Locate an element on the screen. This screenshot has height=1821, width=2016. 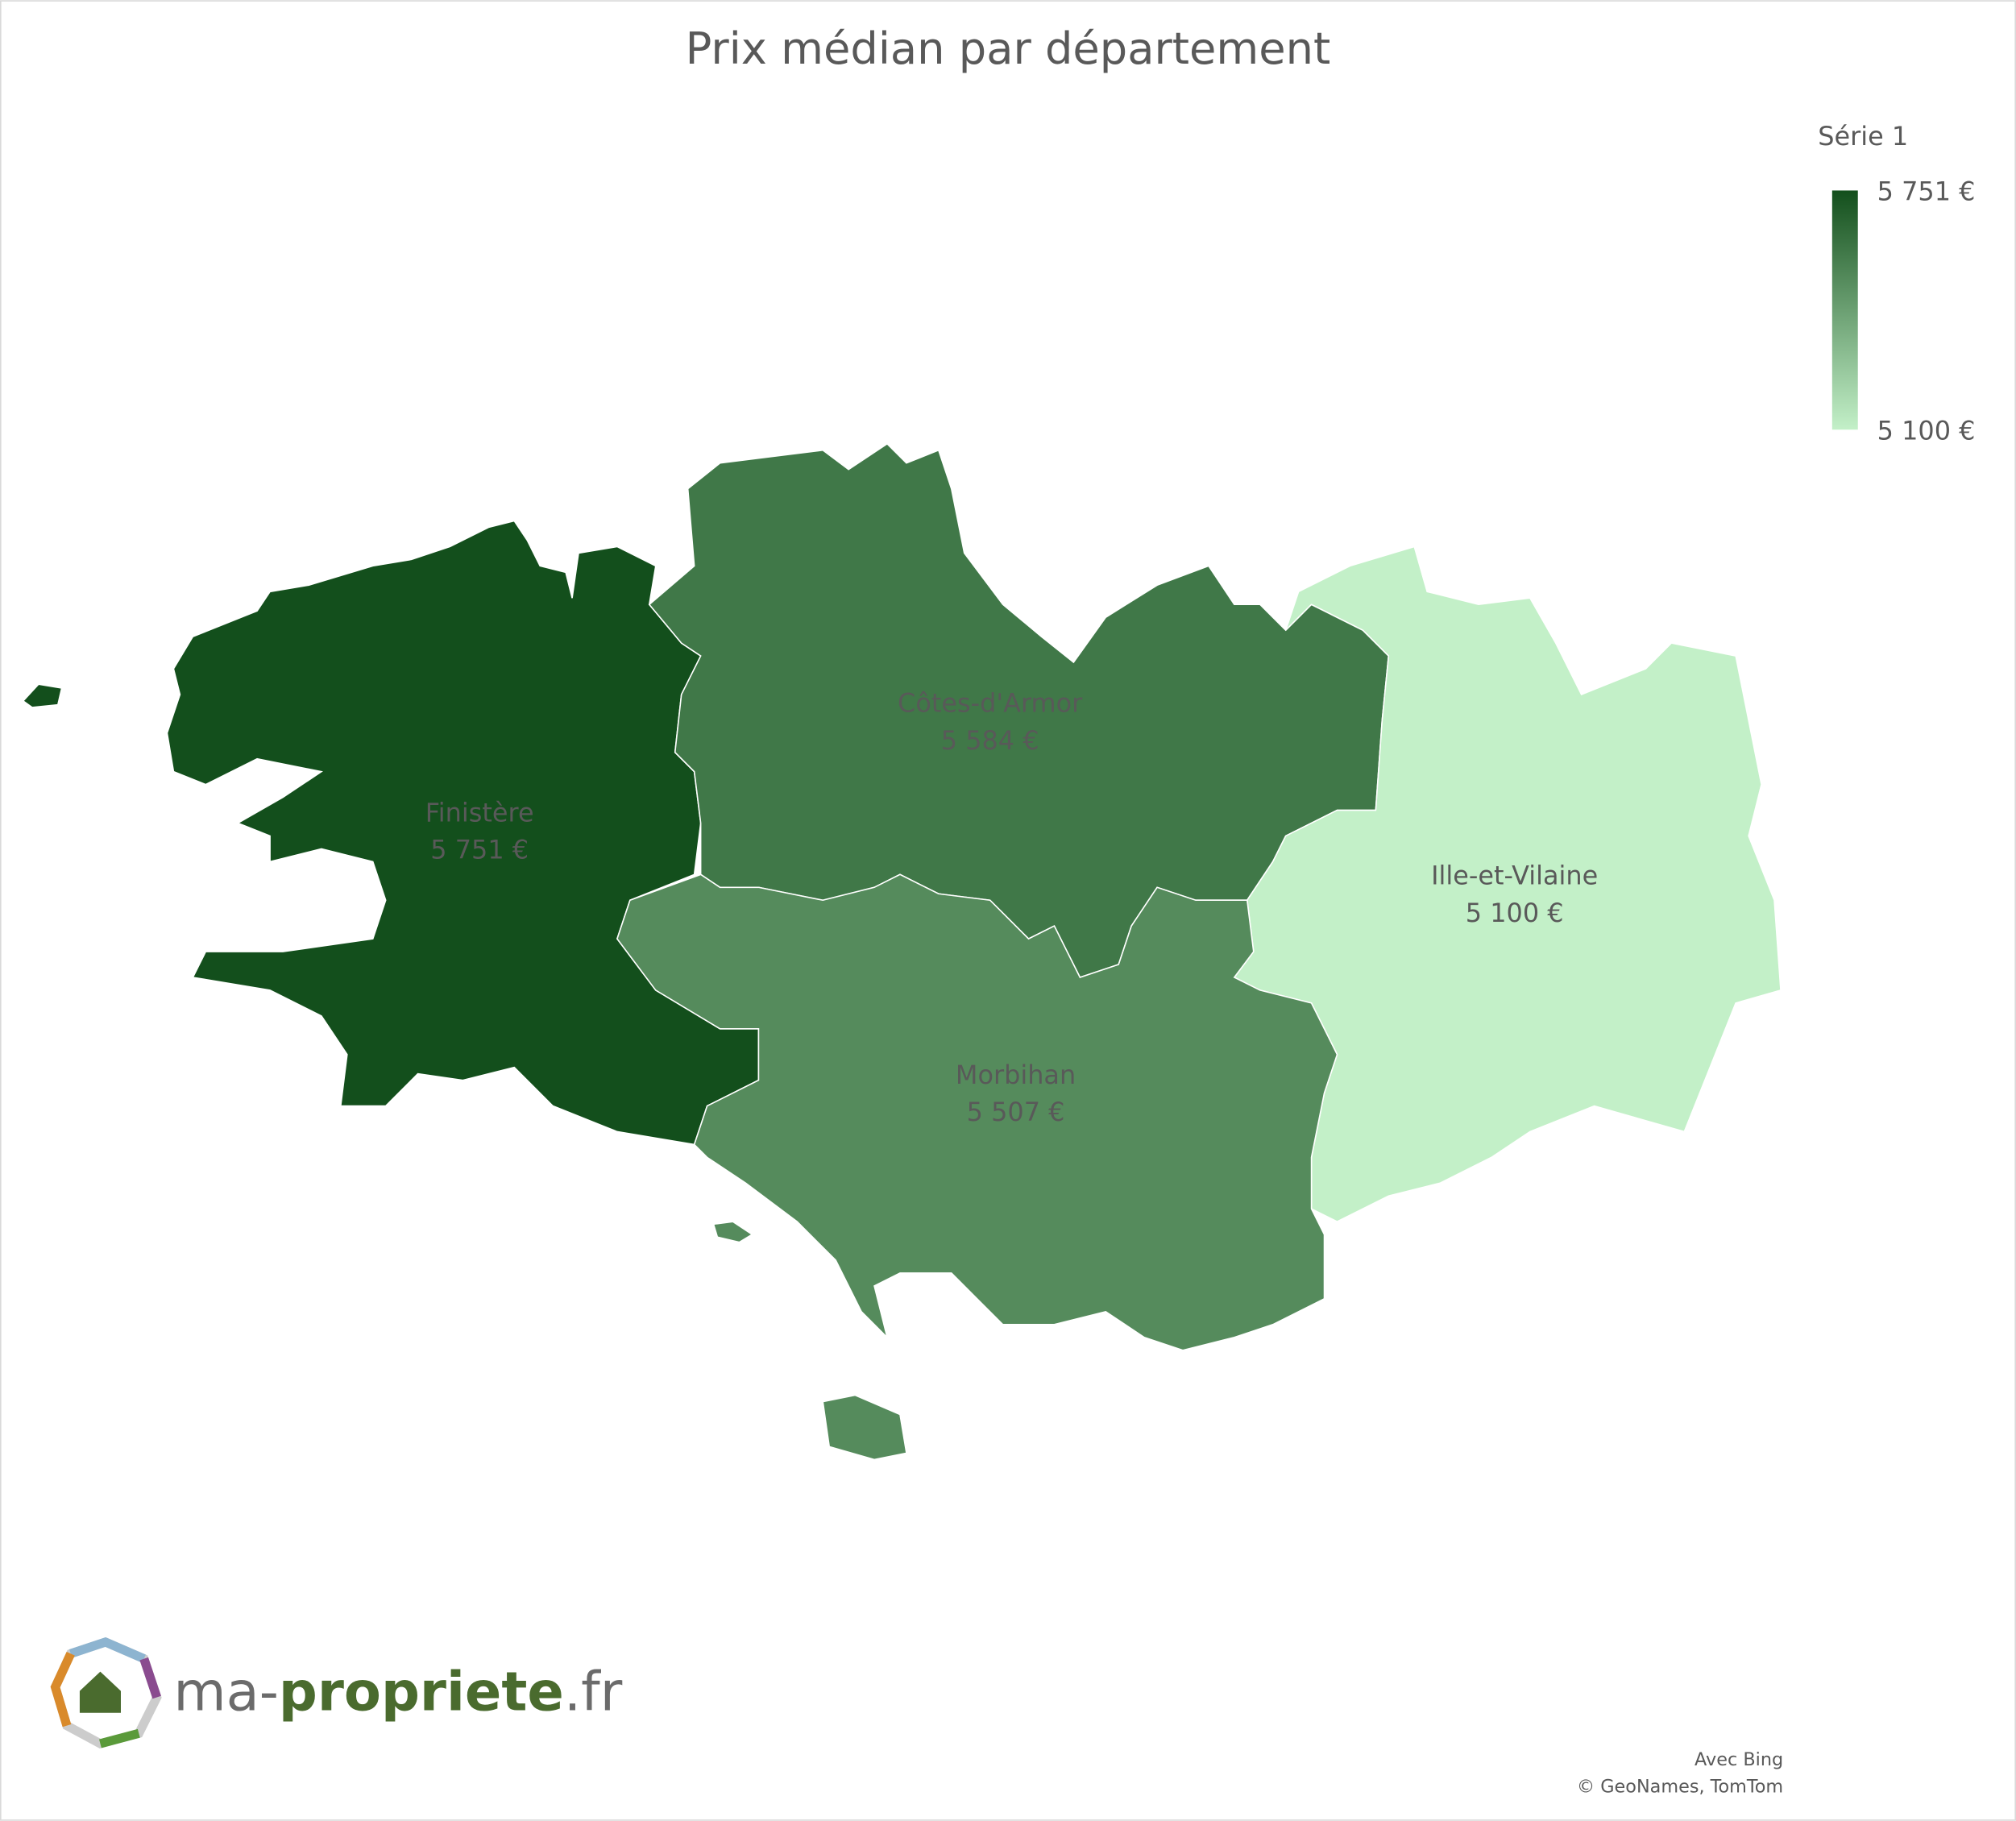
color-bar is located at coordinates (1844, 310).